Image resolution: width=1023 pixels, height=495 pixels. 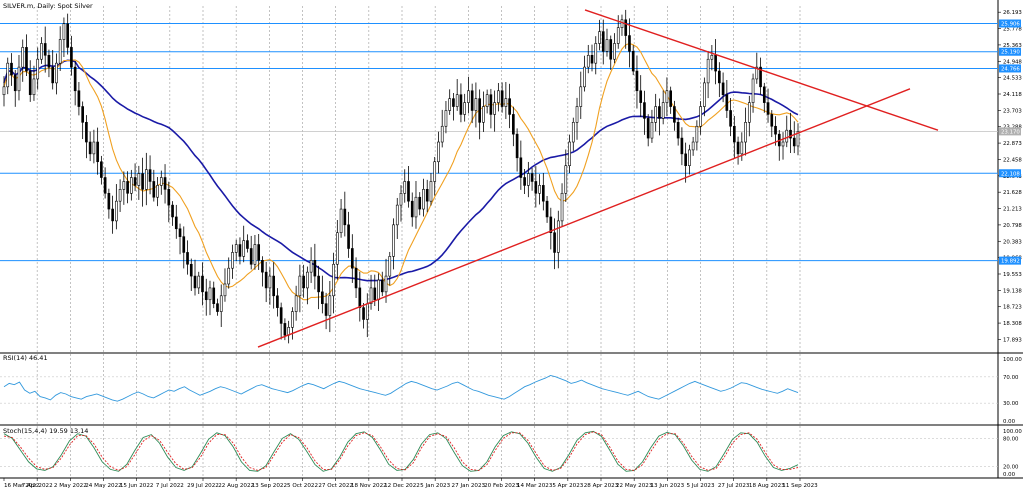 What do you see at coordinates (1010, 174) in the screenshot?
I see `price-badge-label: 22.108` at bounding box center [1010, 174].